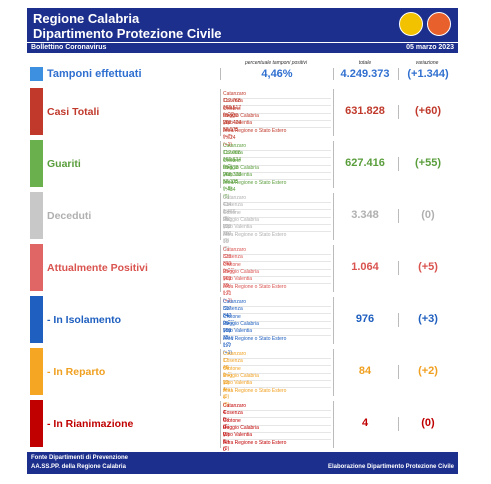 The width and height of the screenshot is (491, 484). I want to click on district-row: Altra Regione o Stato Estero 19 (0), so click(277, 242).